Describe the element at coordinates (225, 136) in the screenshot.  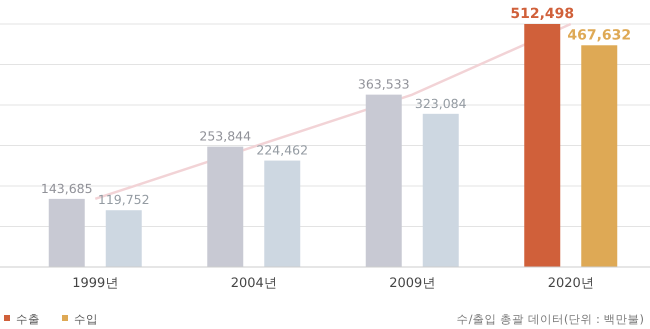
I see `data-label: 253,844` at that location.